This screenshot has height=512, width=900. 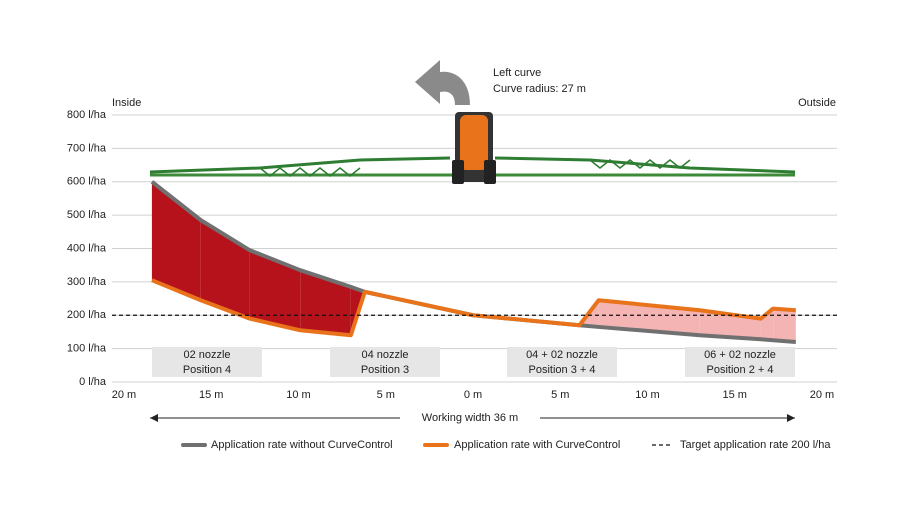 What do you see at coordinates (87, 182) in the screenshot?
I see `y-tick-label: 600 l/ha` at bounding box center [87, 182].